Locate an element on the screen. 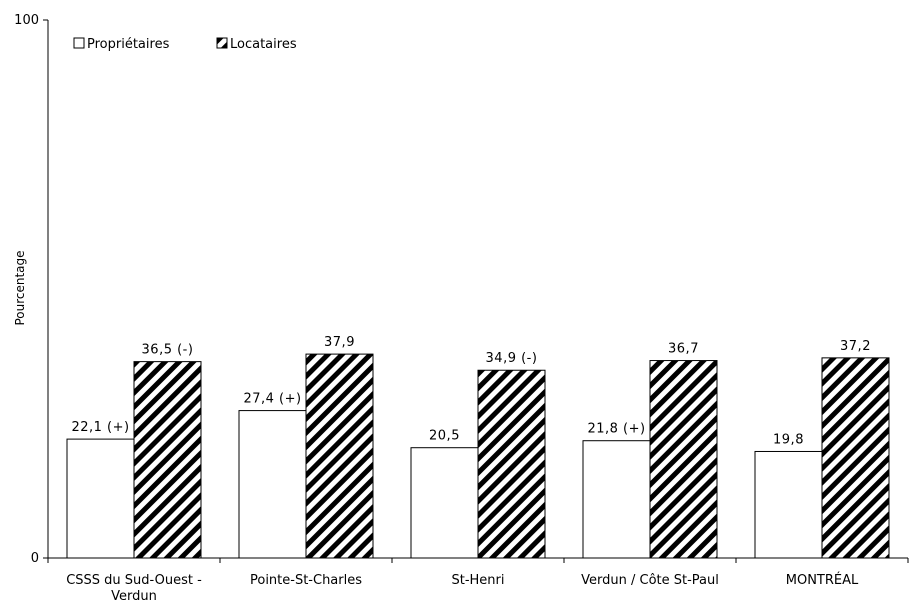 This screenshot has height=610, width=915. x-tick-label-line: Pointe-St-Charles is located at coordinates (306, 580).